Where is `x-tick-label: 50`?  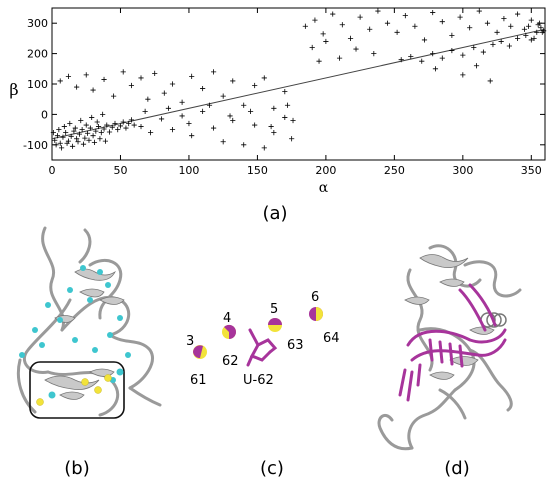
x-tick-label: 50 is located at coordinates (120, 170).